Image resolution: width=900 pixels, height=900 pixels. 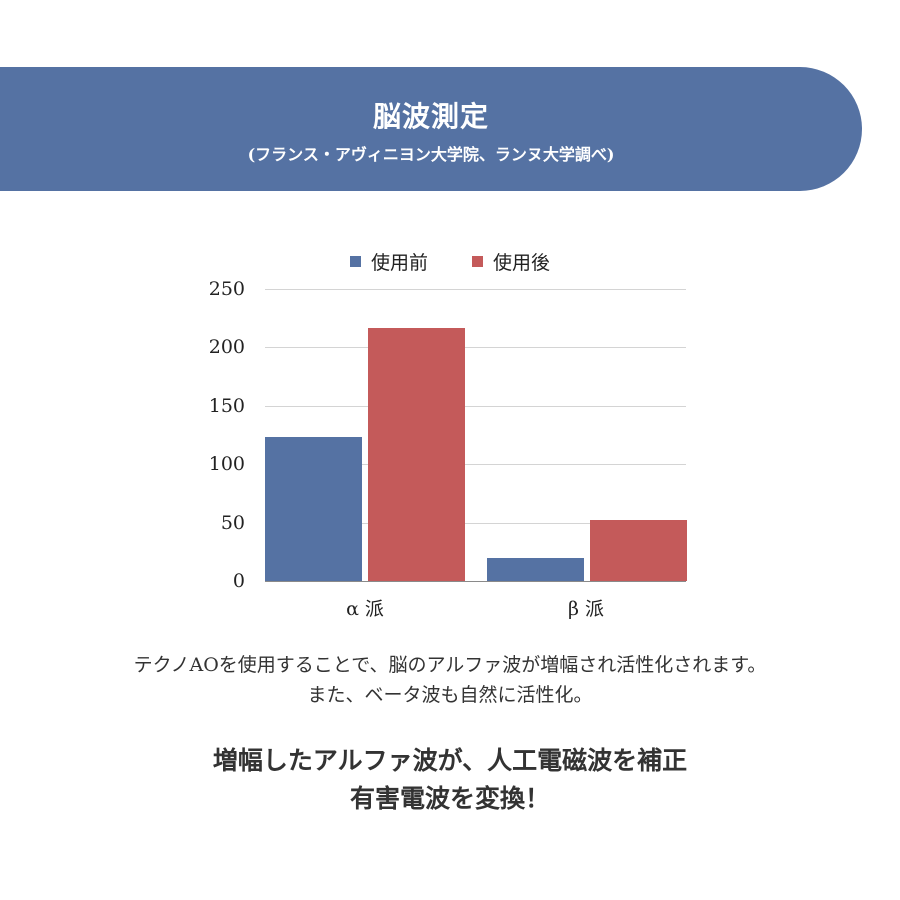 What do you see at coordinates (226, 347) in the screenshot?
I see `y-tick: 200` at bounding box center [226, 347].